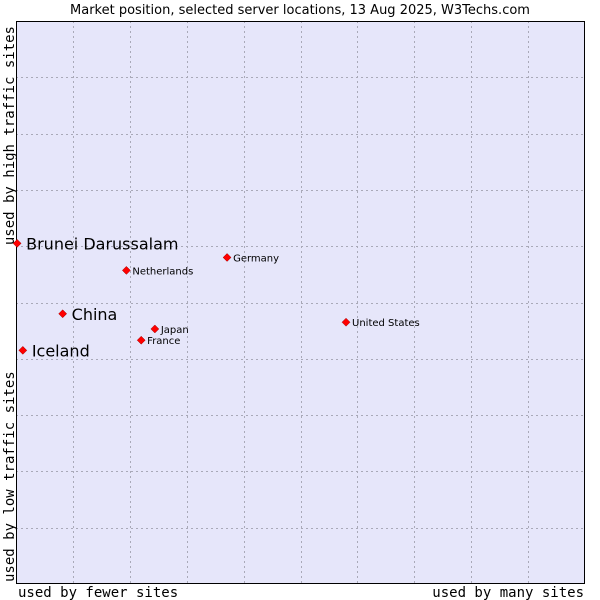 The height and width of the screenshot is (600, 600). What do you see at coordinates (162, 271) in the screenshot?
I see `data-point-label: Netherlands` at bounding box center [162, 271].